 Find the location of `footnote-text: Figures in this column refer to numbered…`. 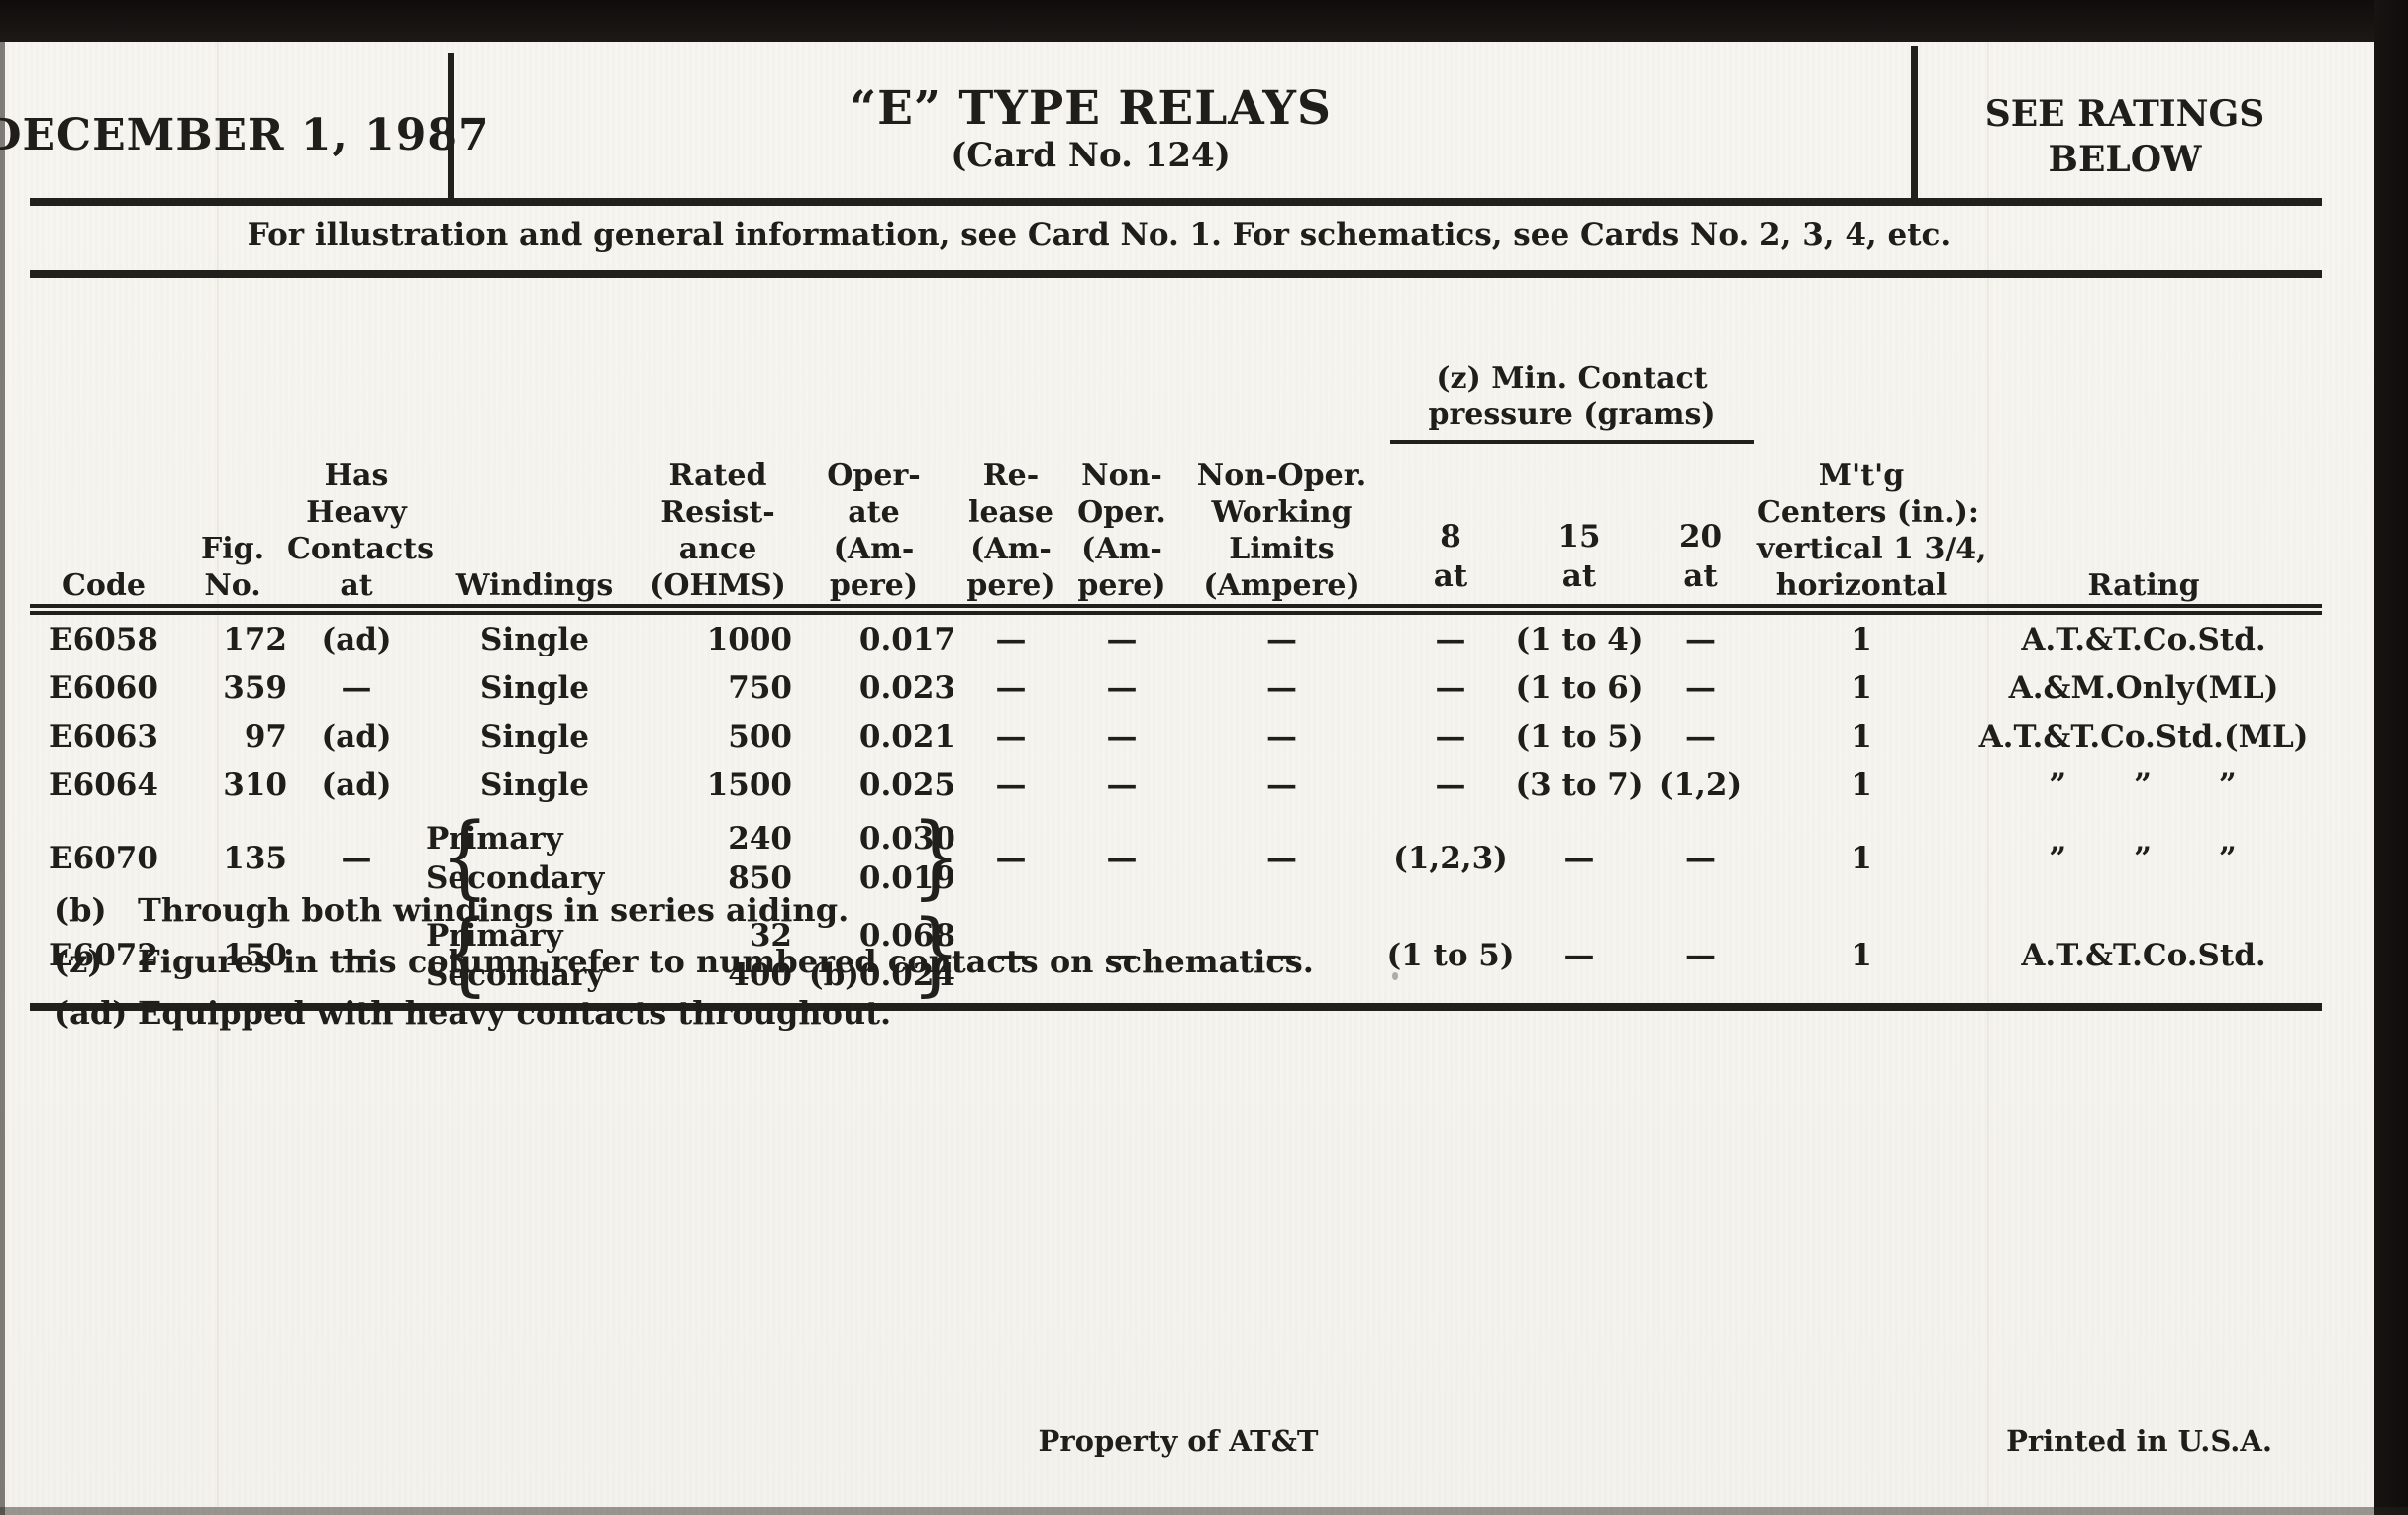

footnote-text: Figures in this column refer to numbered… is located at coordinates (726, 962).